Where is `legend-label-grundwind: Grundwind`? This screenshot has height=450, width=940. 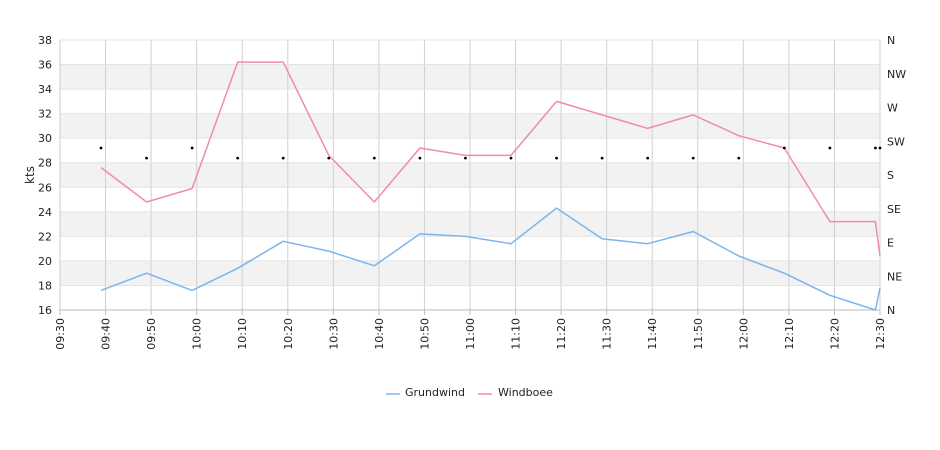 legend-label-grundwind: Grundwind is located at coordinates (435, 392).